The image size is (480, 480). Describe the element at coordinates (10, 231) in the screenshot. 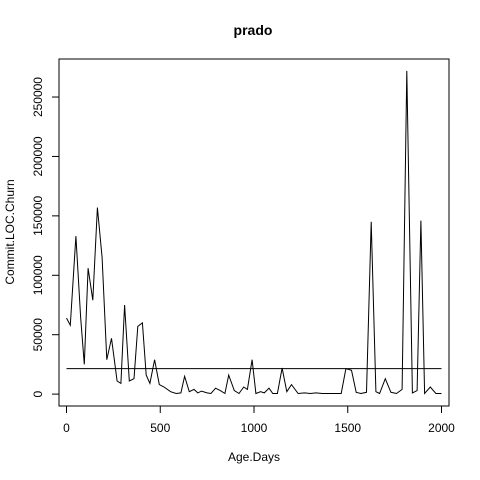

I see `y-axis-label: Commit.LOC.Churn` at that location.